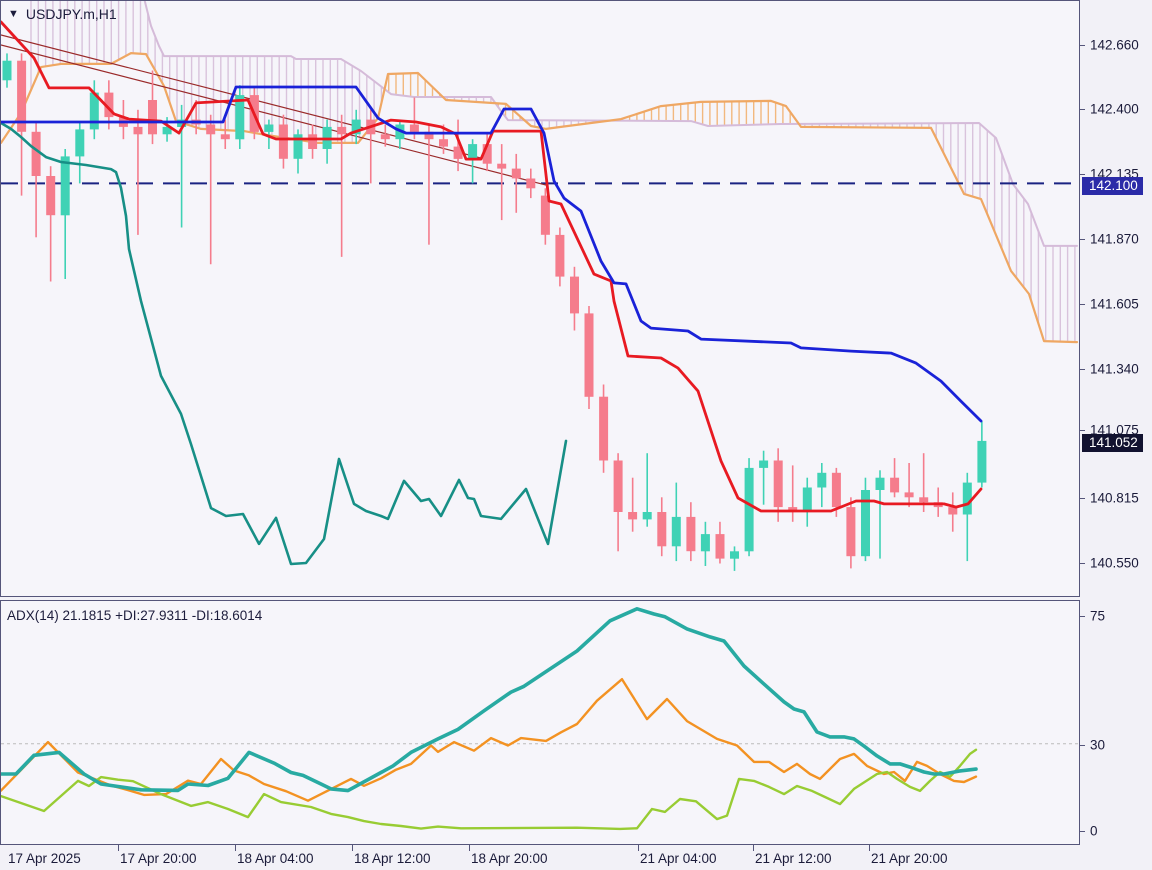 Image resolution: width=1152 pixels, height=870 pixels. Describe the element at coordinates (135, 615) in the screenshot. I see `adx-indicator-label: ADX(14) 21.1815 +DI:27.9311 -DI:18.6014` at that location.